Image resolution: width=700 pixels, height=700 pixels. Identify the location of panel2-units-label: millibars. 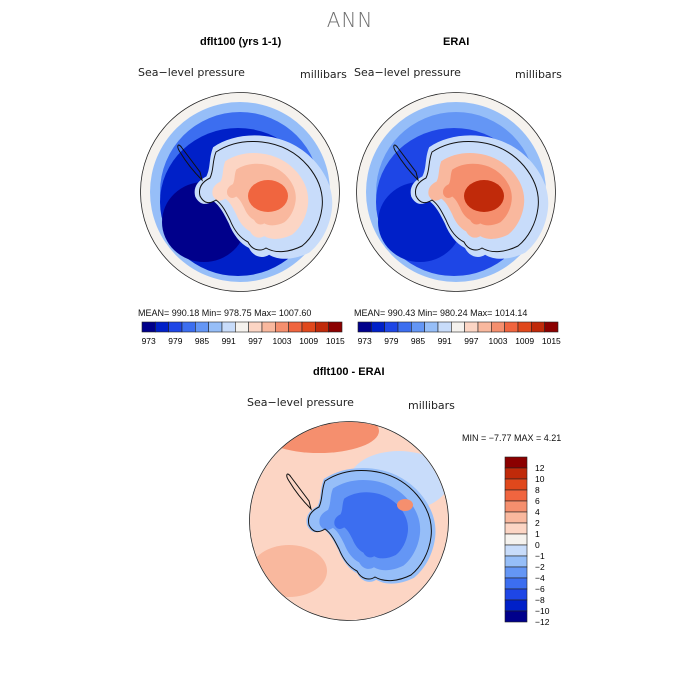
(538, 74).